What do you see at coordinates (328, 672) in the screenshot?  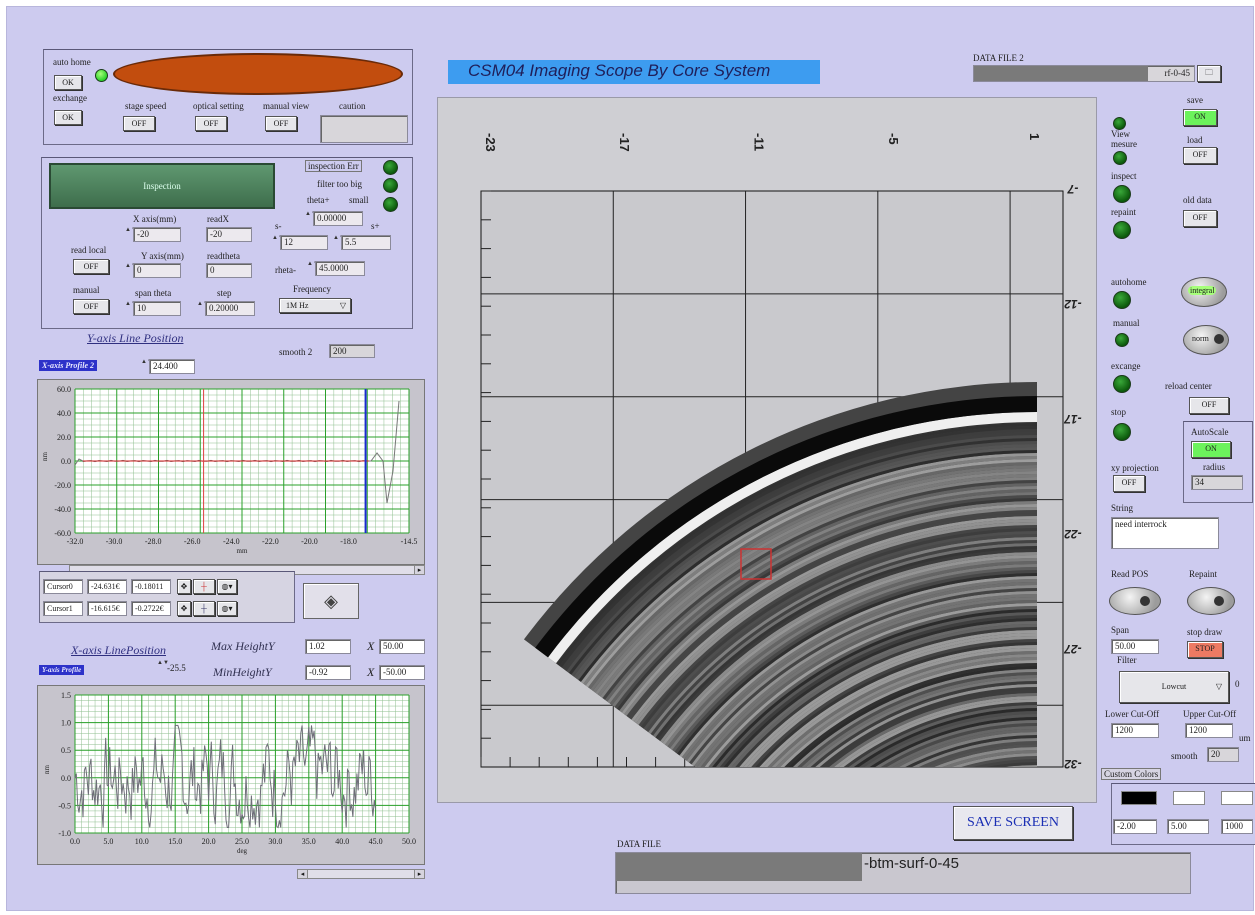 I see `min-height-input: -0.92` at bounding box center [328, 672].